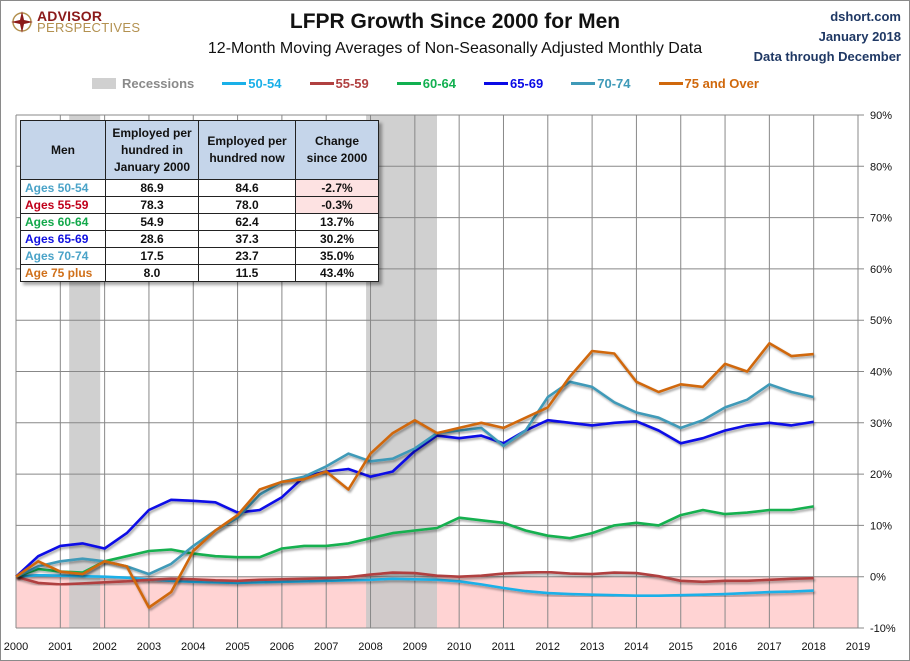 This screenshot has width=910, height=661. Describe the element at coordinates (63, 205) in the screenshot. I see `table-cell-label: Ages 55-59` at that location.